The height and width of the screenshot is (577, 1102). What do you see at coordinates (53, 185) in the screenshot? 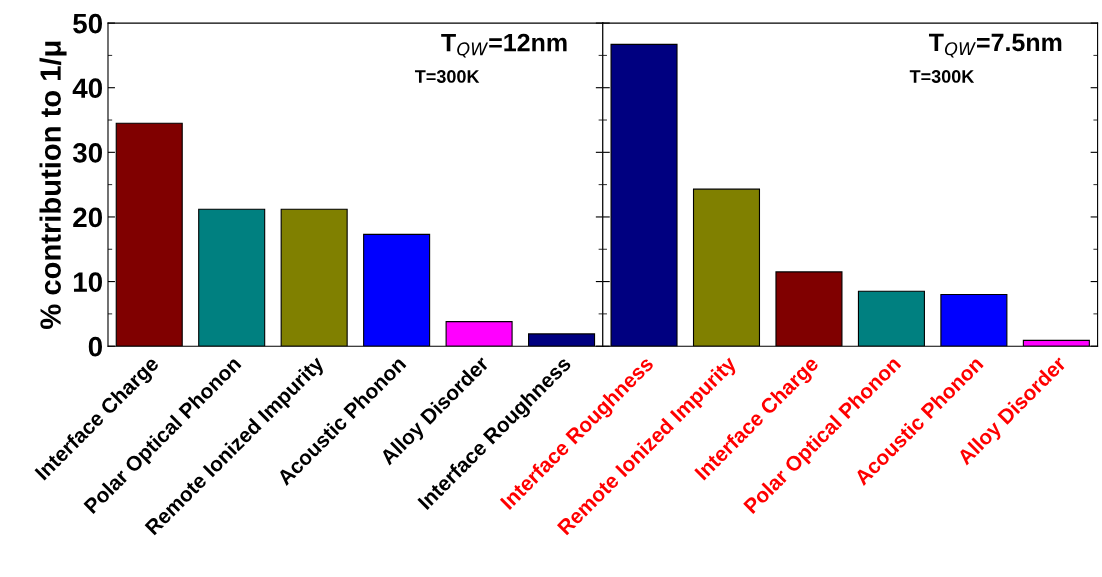
I see `y-axis-title: % contribution to 1/μ` at bounding box center [53, 185].